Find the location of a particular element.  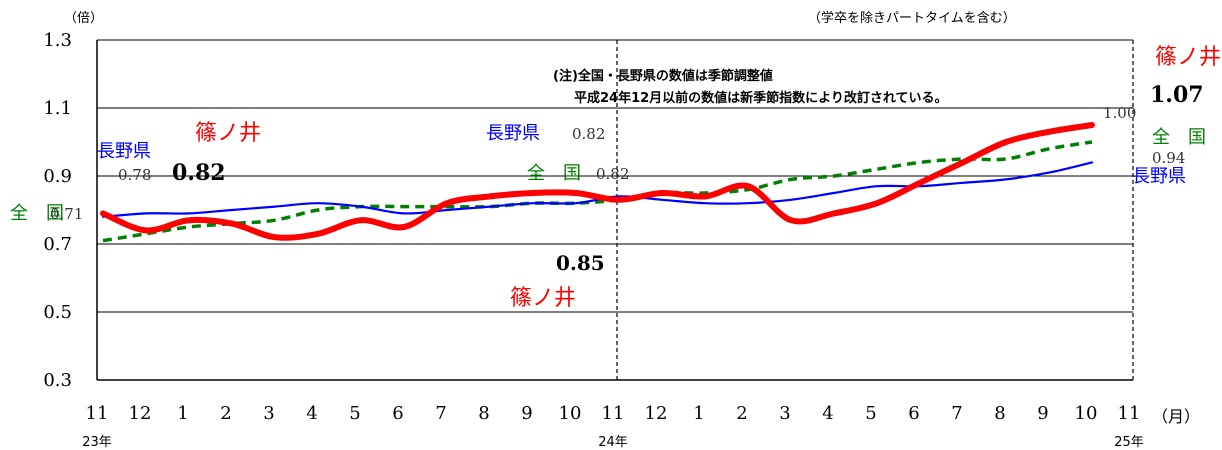

x-year-label: 25年 is located at coordinates (1129, 442).